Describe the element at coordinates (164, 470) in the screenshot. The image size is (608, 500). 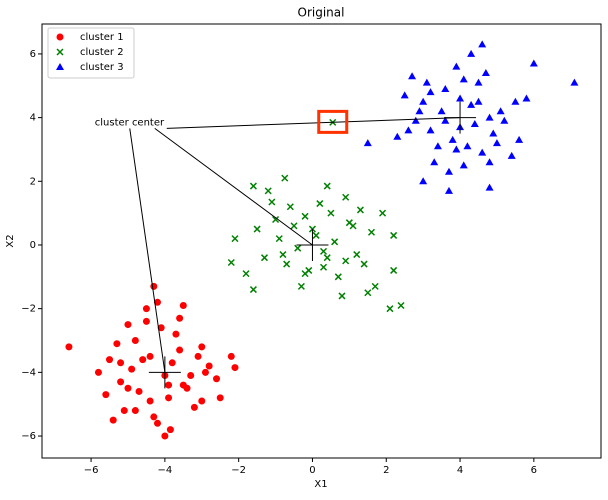
I see `x-tick-label: −4` at that location.